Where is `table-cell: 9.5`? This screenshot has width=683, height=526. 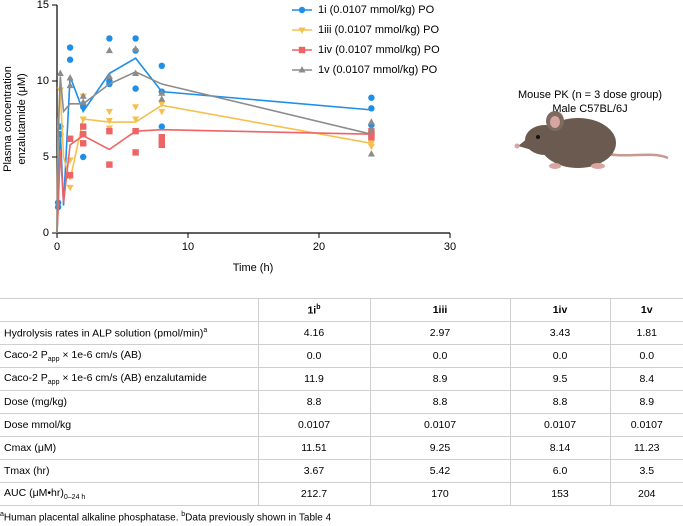 table-cell: 9.5 is located at coordinates (560, 379).